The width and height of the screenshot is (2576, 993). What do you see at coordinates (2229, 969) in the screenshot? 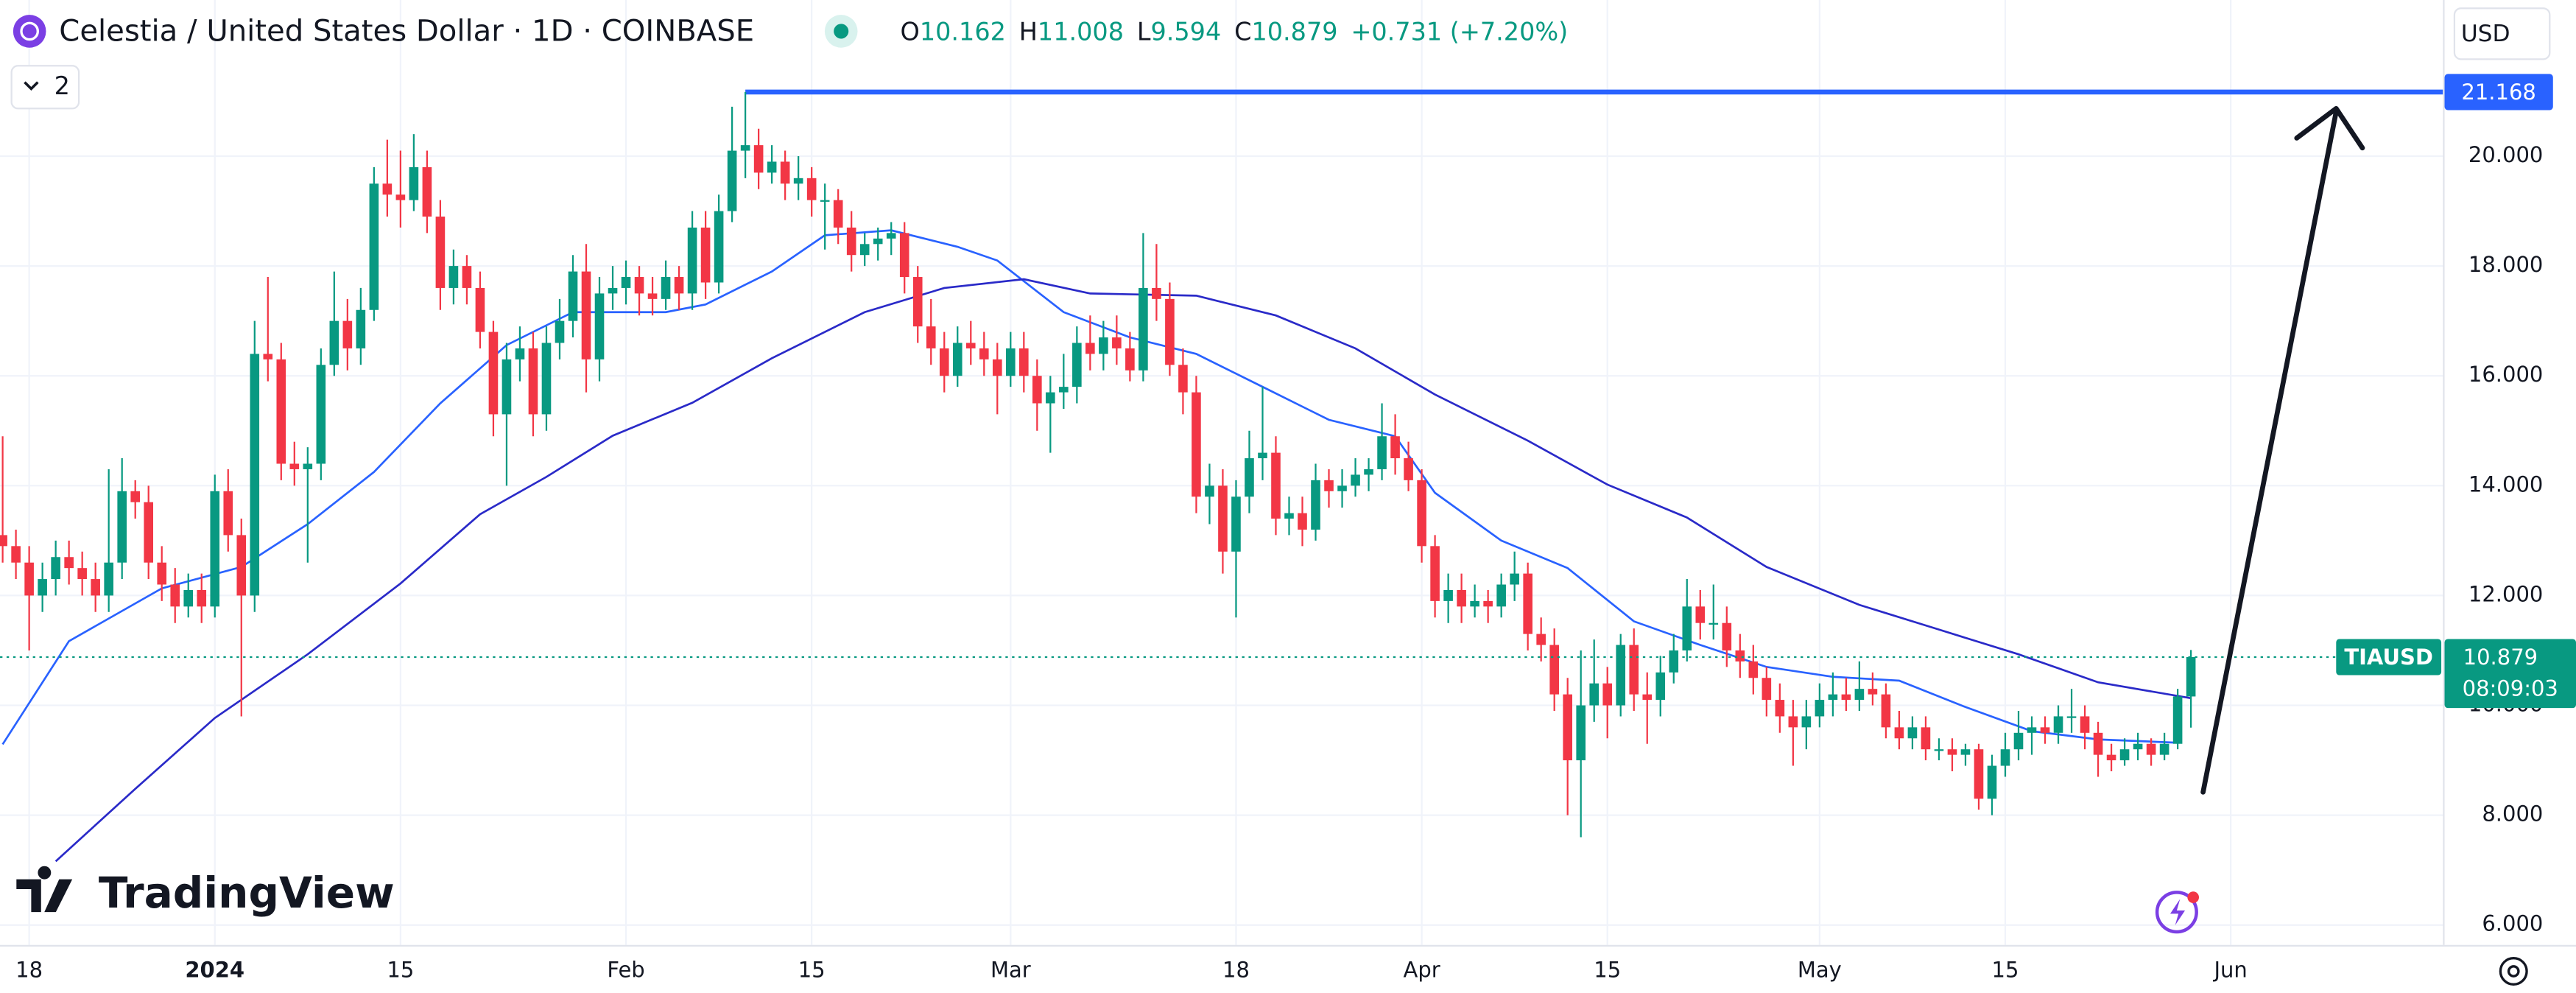
I see `x-tick-label: Jun` at bounding box center [2229, 969].